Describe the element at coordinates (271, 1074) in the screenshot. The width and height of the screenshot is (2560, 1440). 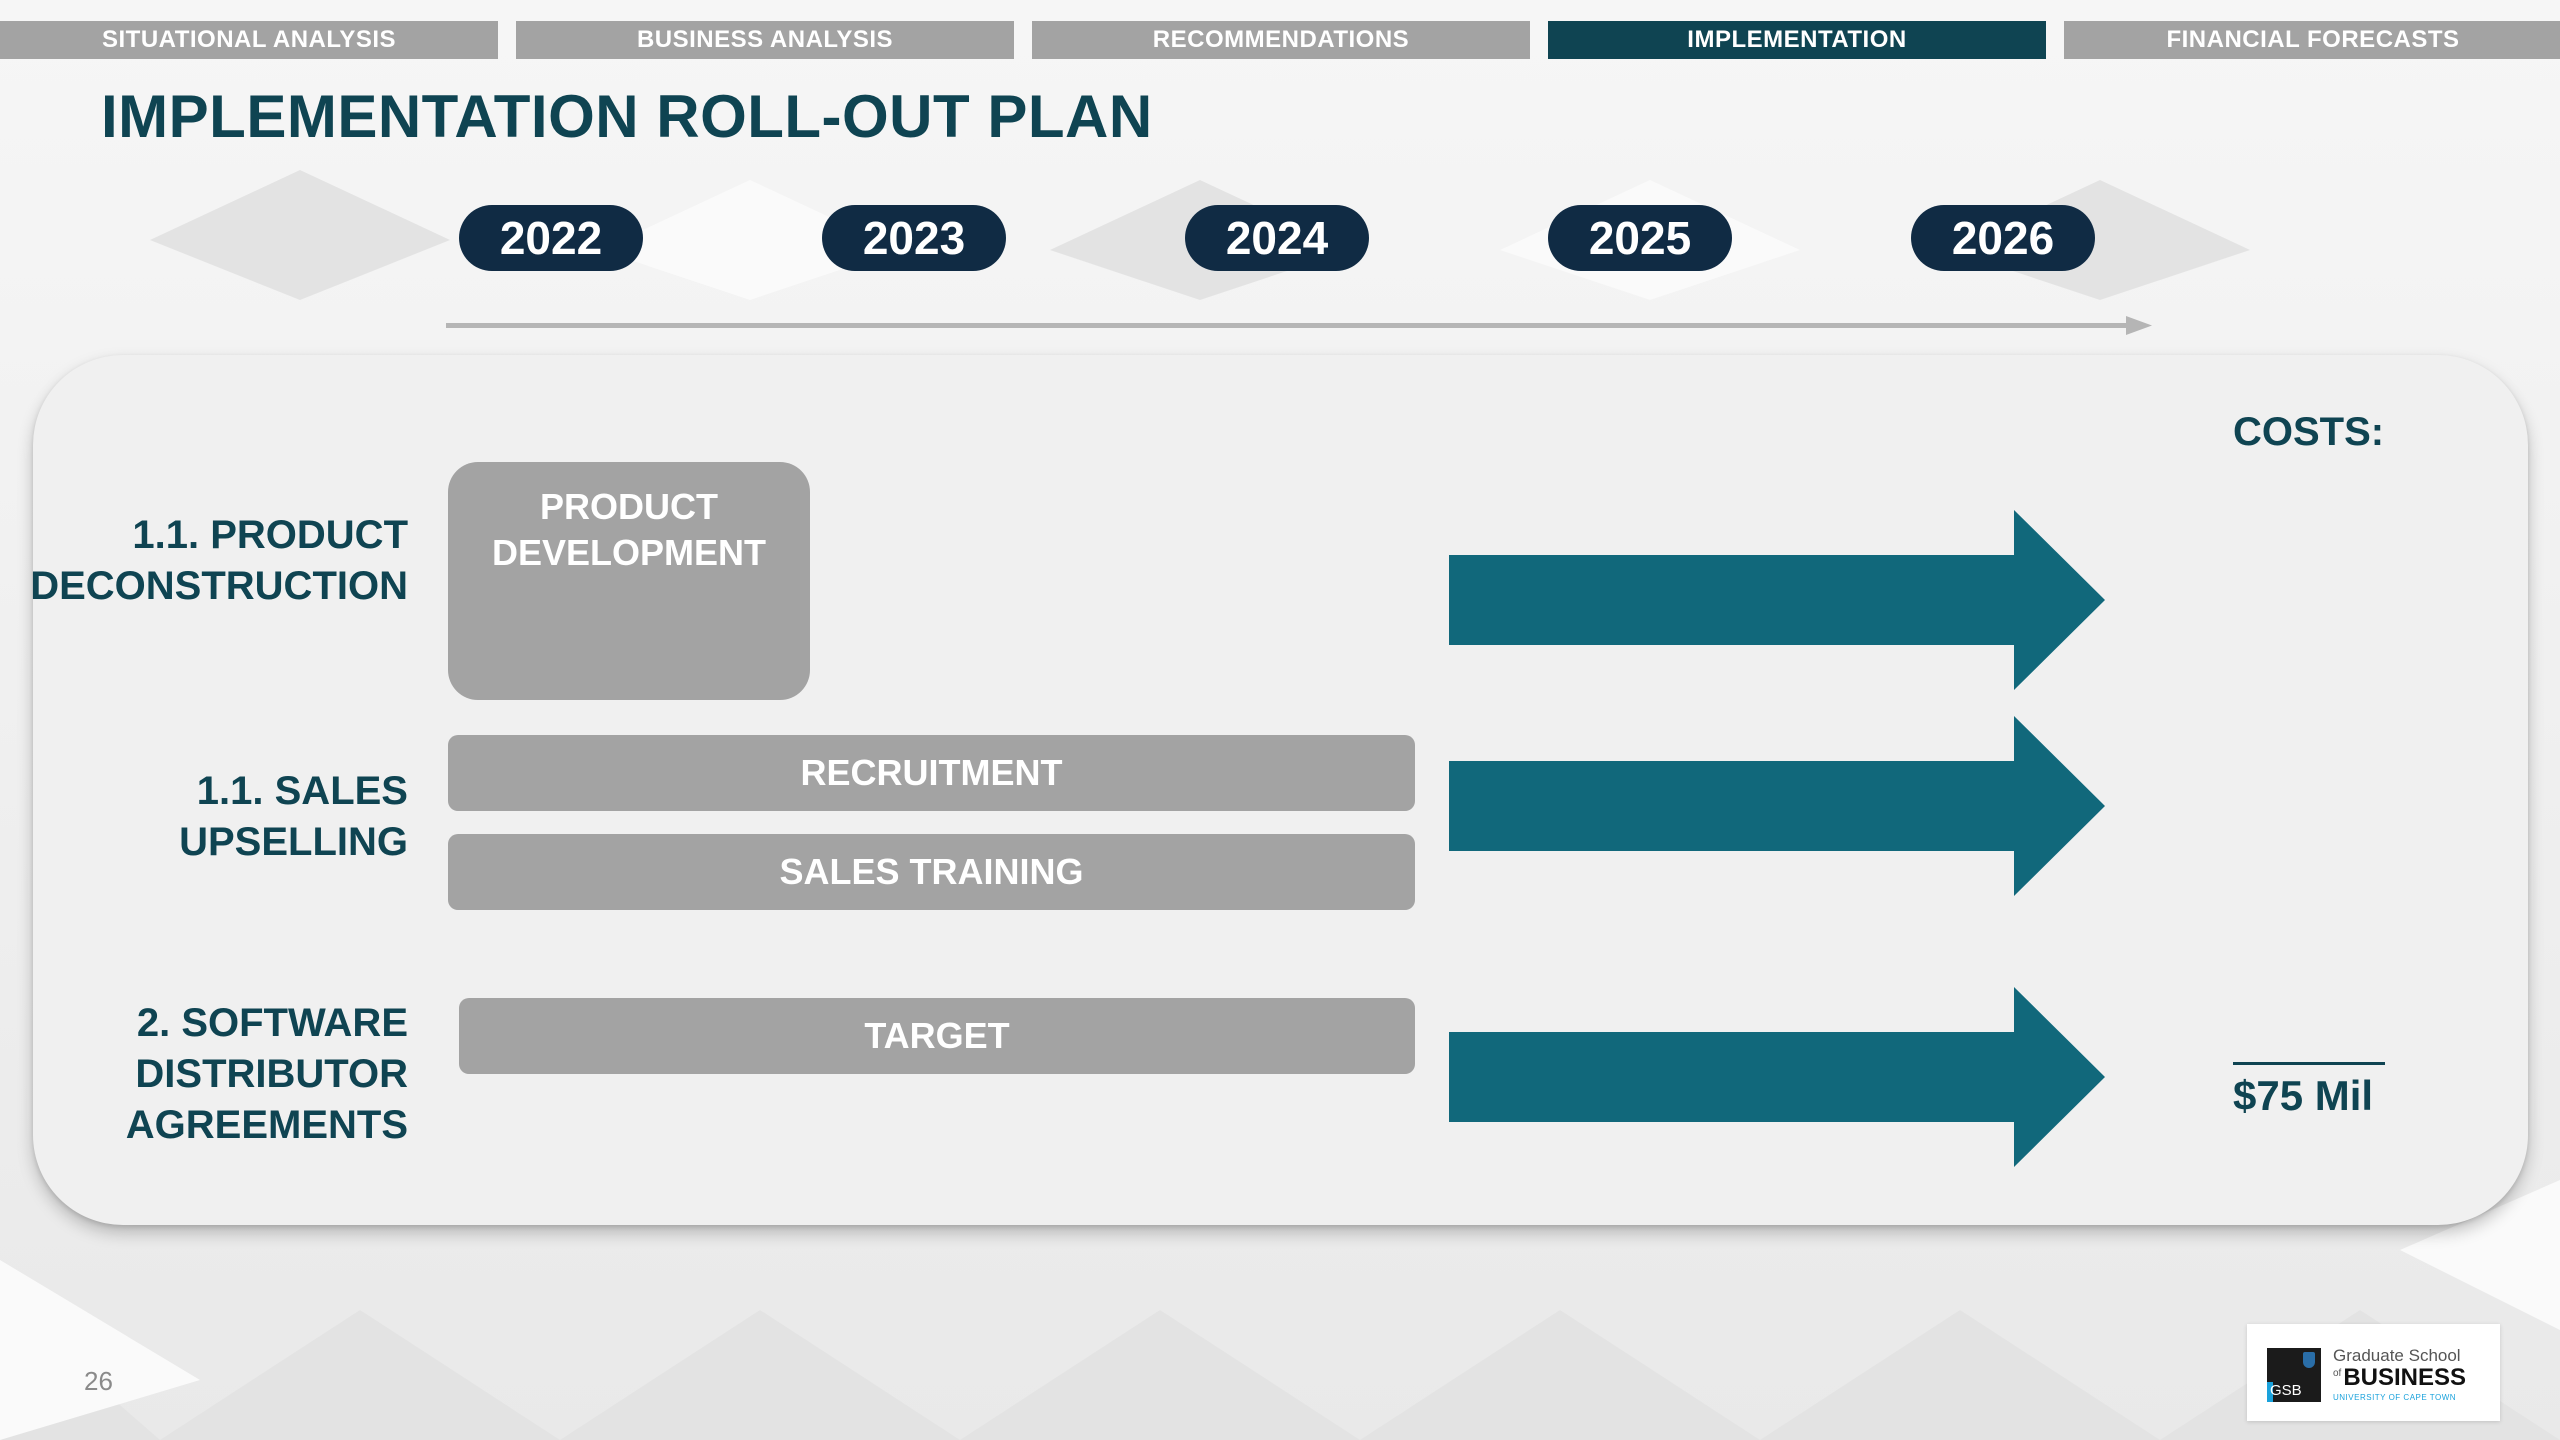
I see `row-label-line: DISTRIBUTOR` at that location.